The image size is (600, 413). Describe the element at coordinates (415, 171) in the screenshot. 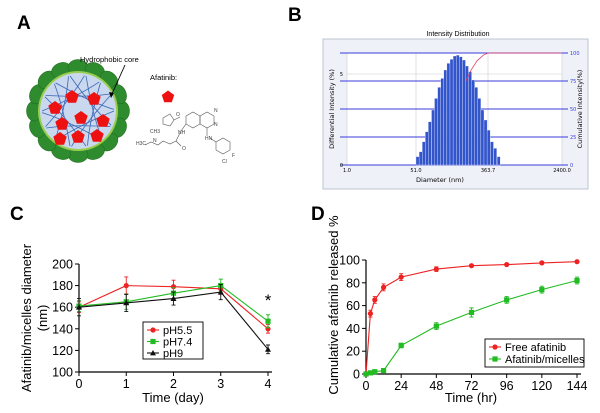

I see `x-tick-label: 51.0` at that location.